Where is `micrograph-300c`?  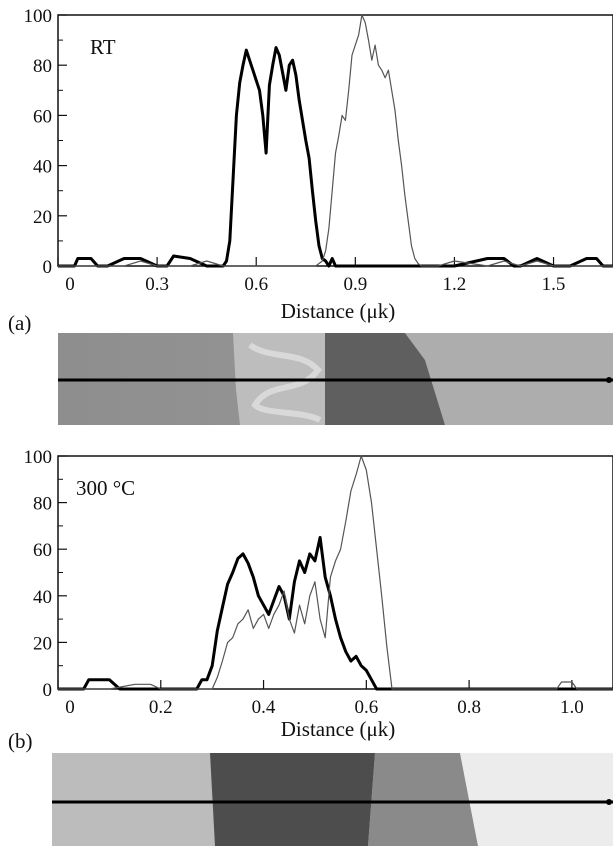
micrograph-300c is located at coordinates (332, 799).